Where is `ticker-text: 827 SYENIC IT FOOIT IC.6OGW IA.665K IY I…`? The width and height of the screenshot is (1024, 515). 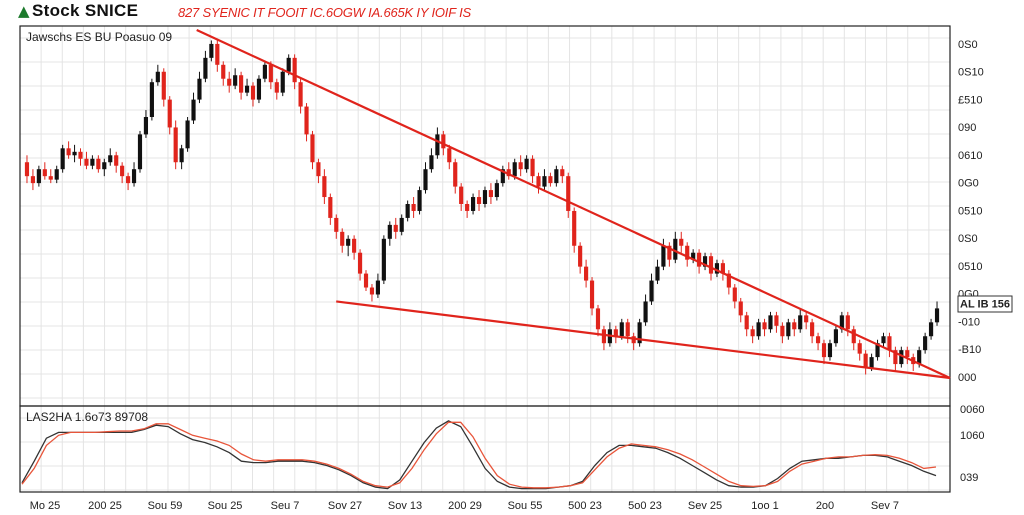
ticker-text: 827 SYENIC IT FOOIT IC.6OGW IA.665K IY I… is located at coordinates (325, 12).